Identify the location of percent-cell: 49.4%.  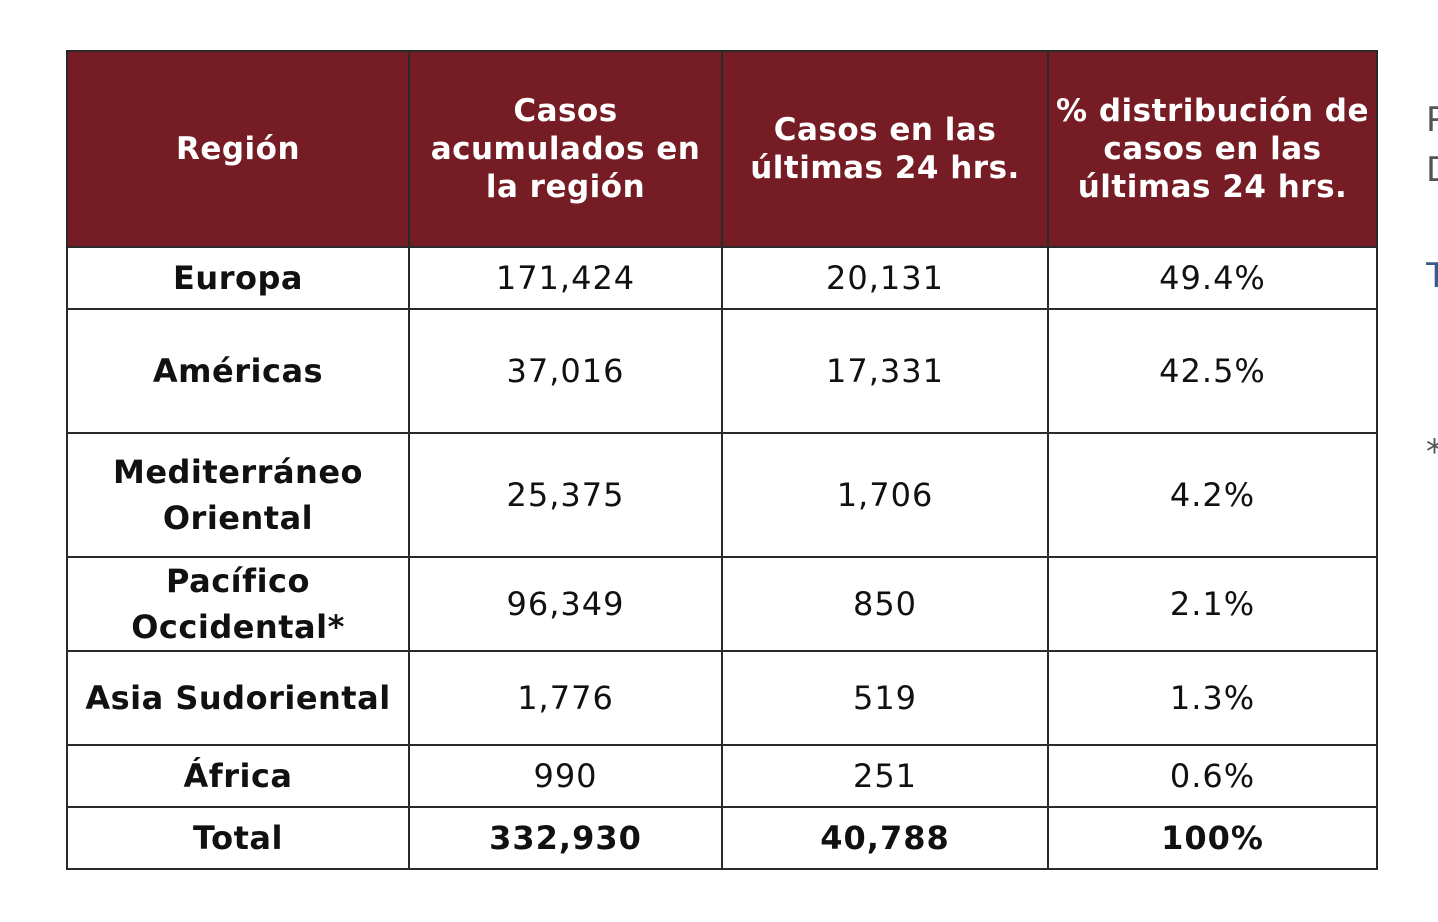
(1212, 278).